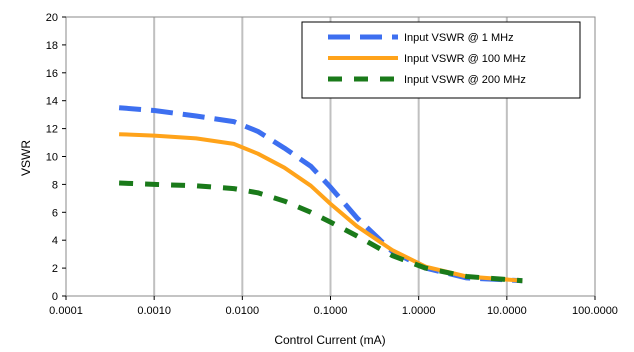 The height and width of the screenshot is (352, 634). I want to click on x-tick-label: 0.0100, so click(243, 311).